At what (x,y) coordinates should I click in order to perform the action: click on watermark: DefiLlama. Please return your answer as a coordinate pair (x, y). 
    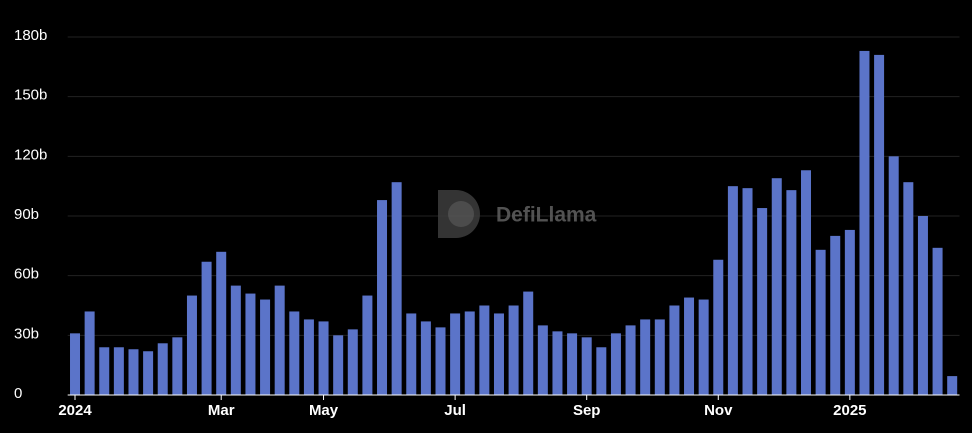
    Looking at the image, I should click on (517, 214).